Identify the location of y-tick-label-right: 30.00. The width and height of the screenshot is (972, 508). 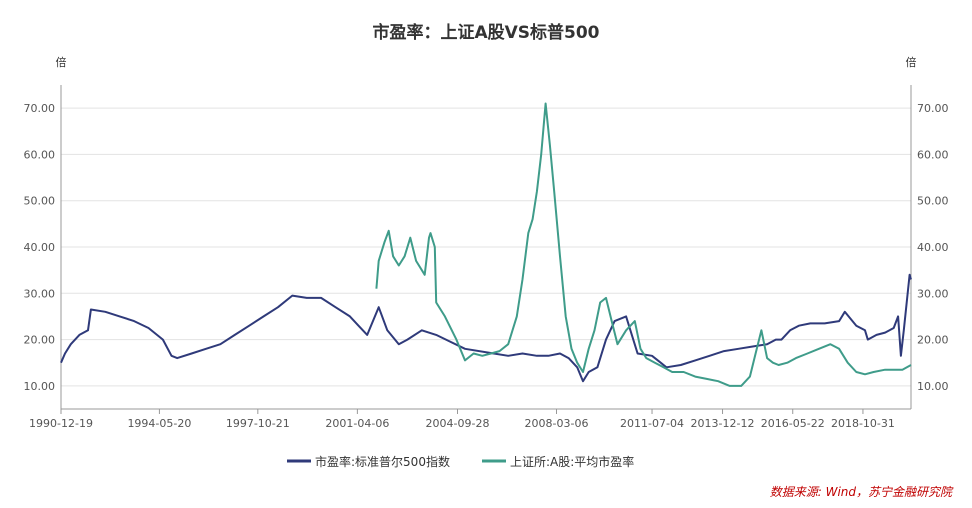
(933, 293).